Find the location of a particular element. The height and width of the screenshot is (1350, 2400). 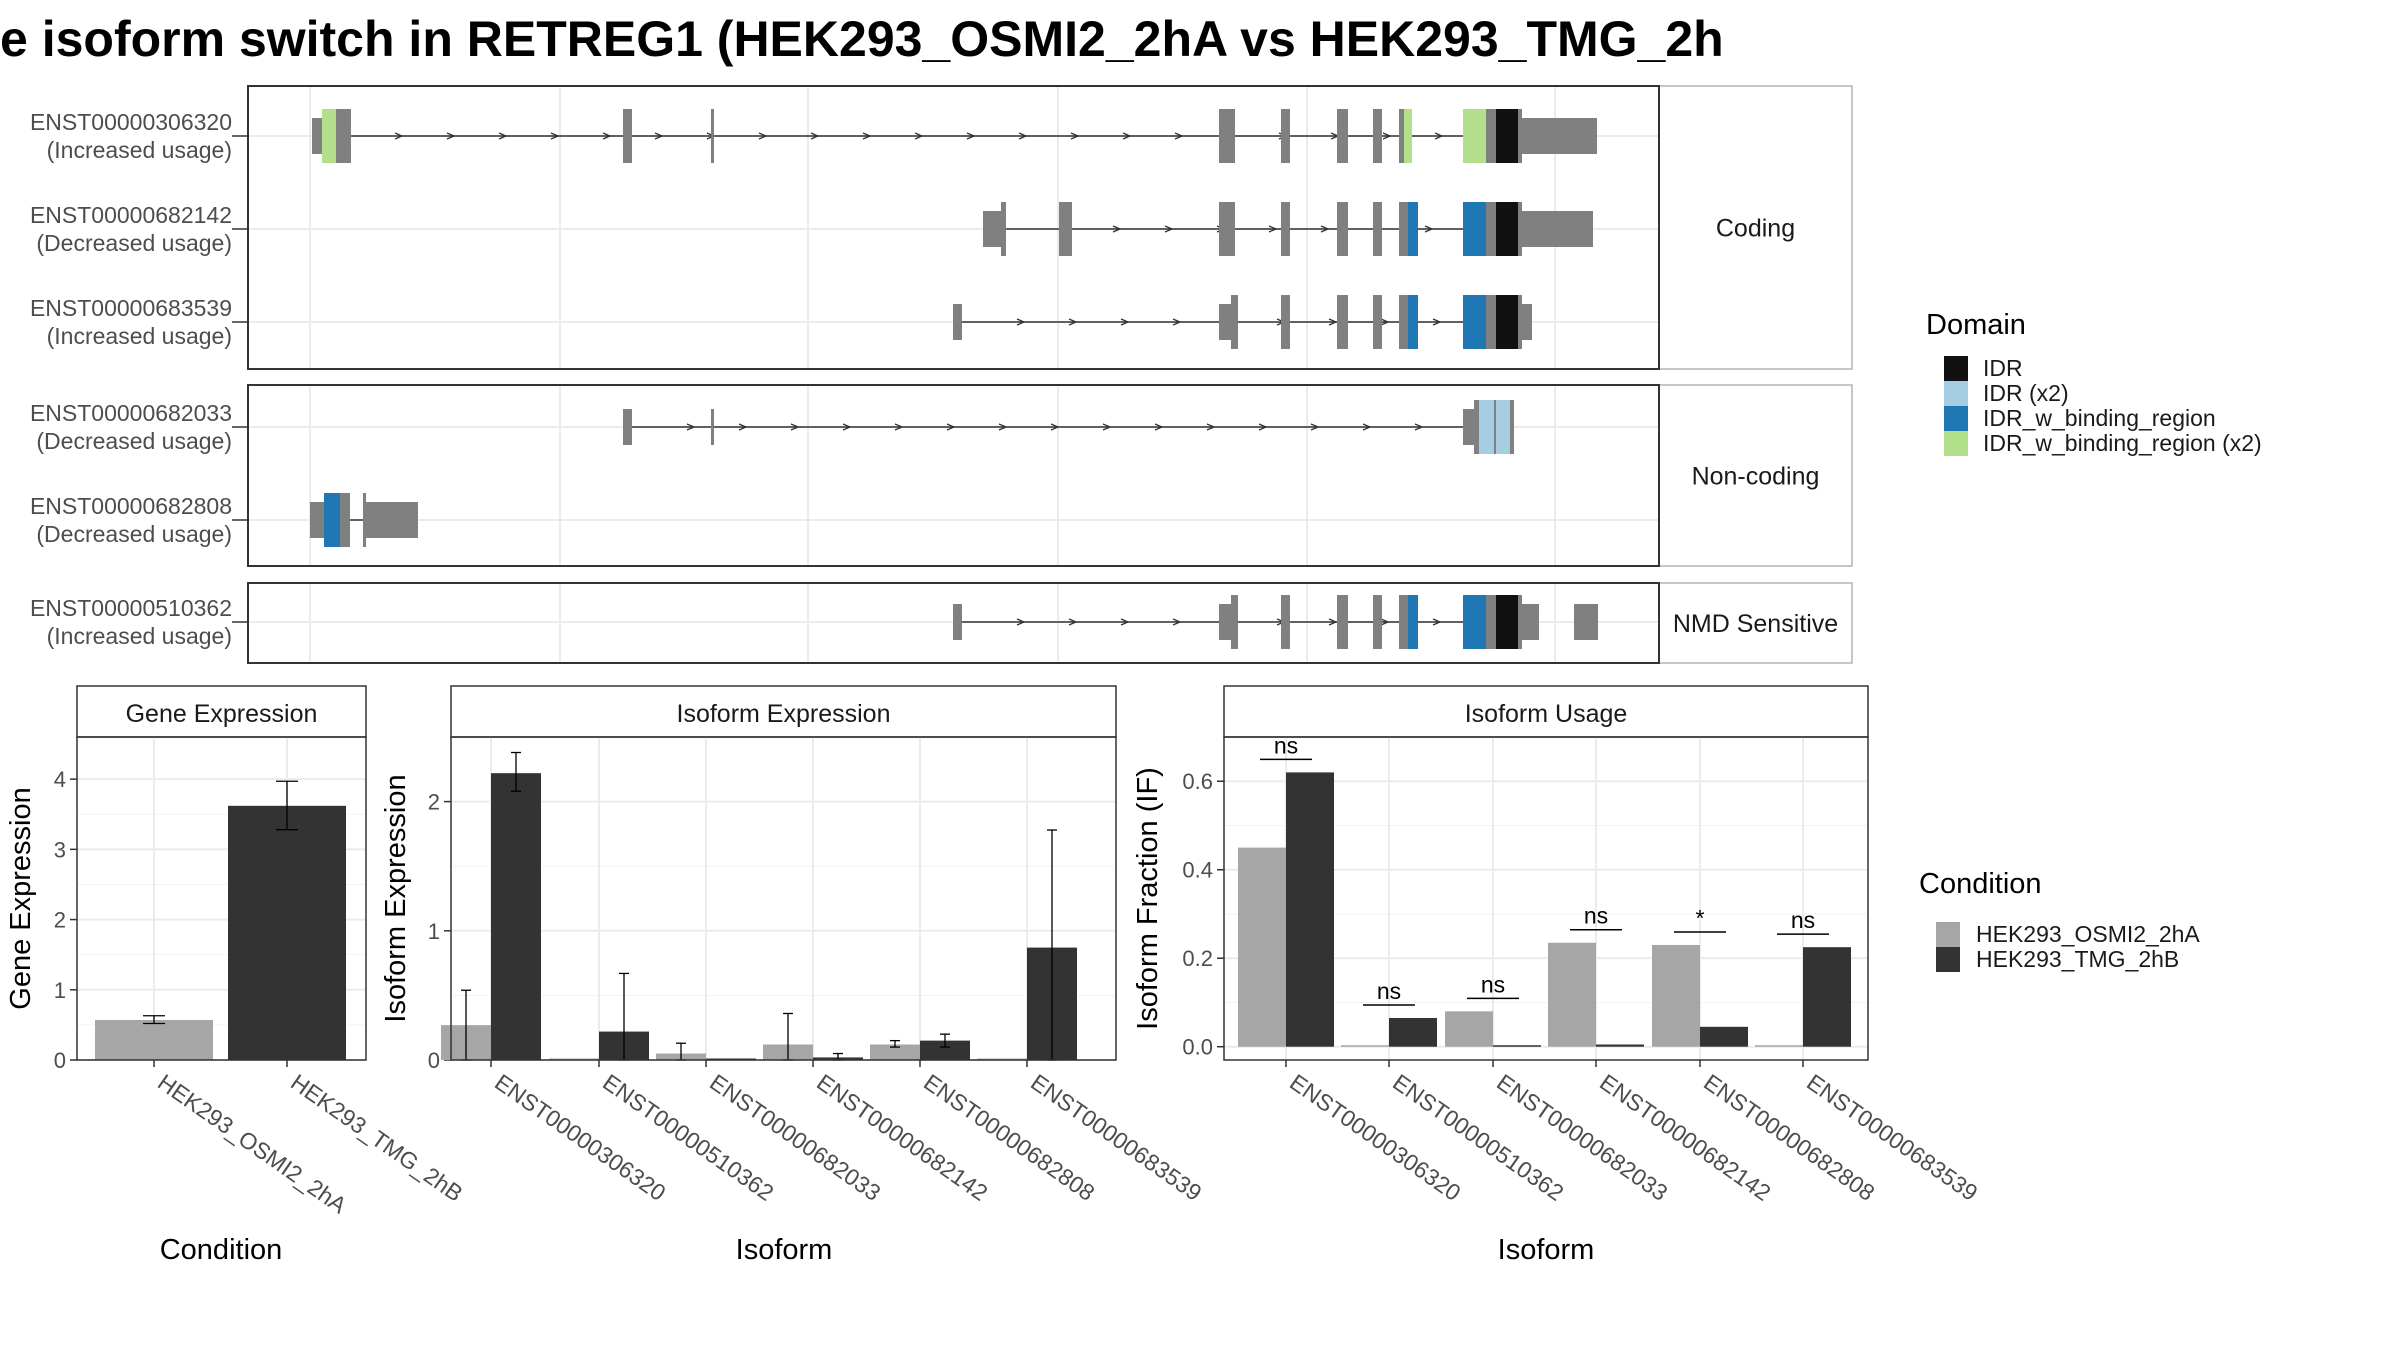

condition-legend-title: Condition is located at coordinates (1980, 884).